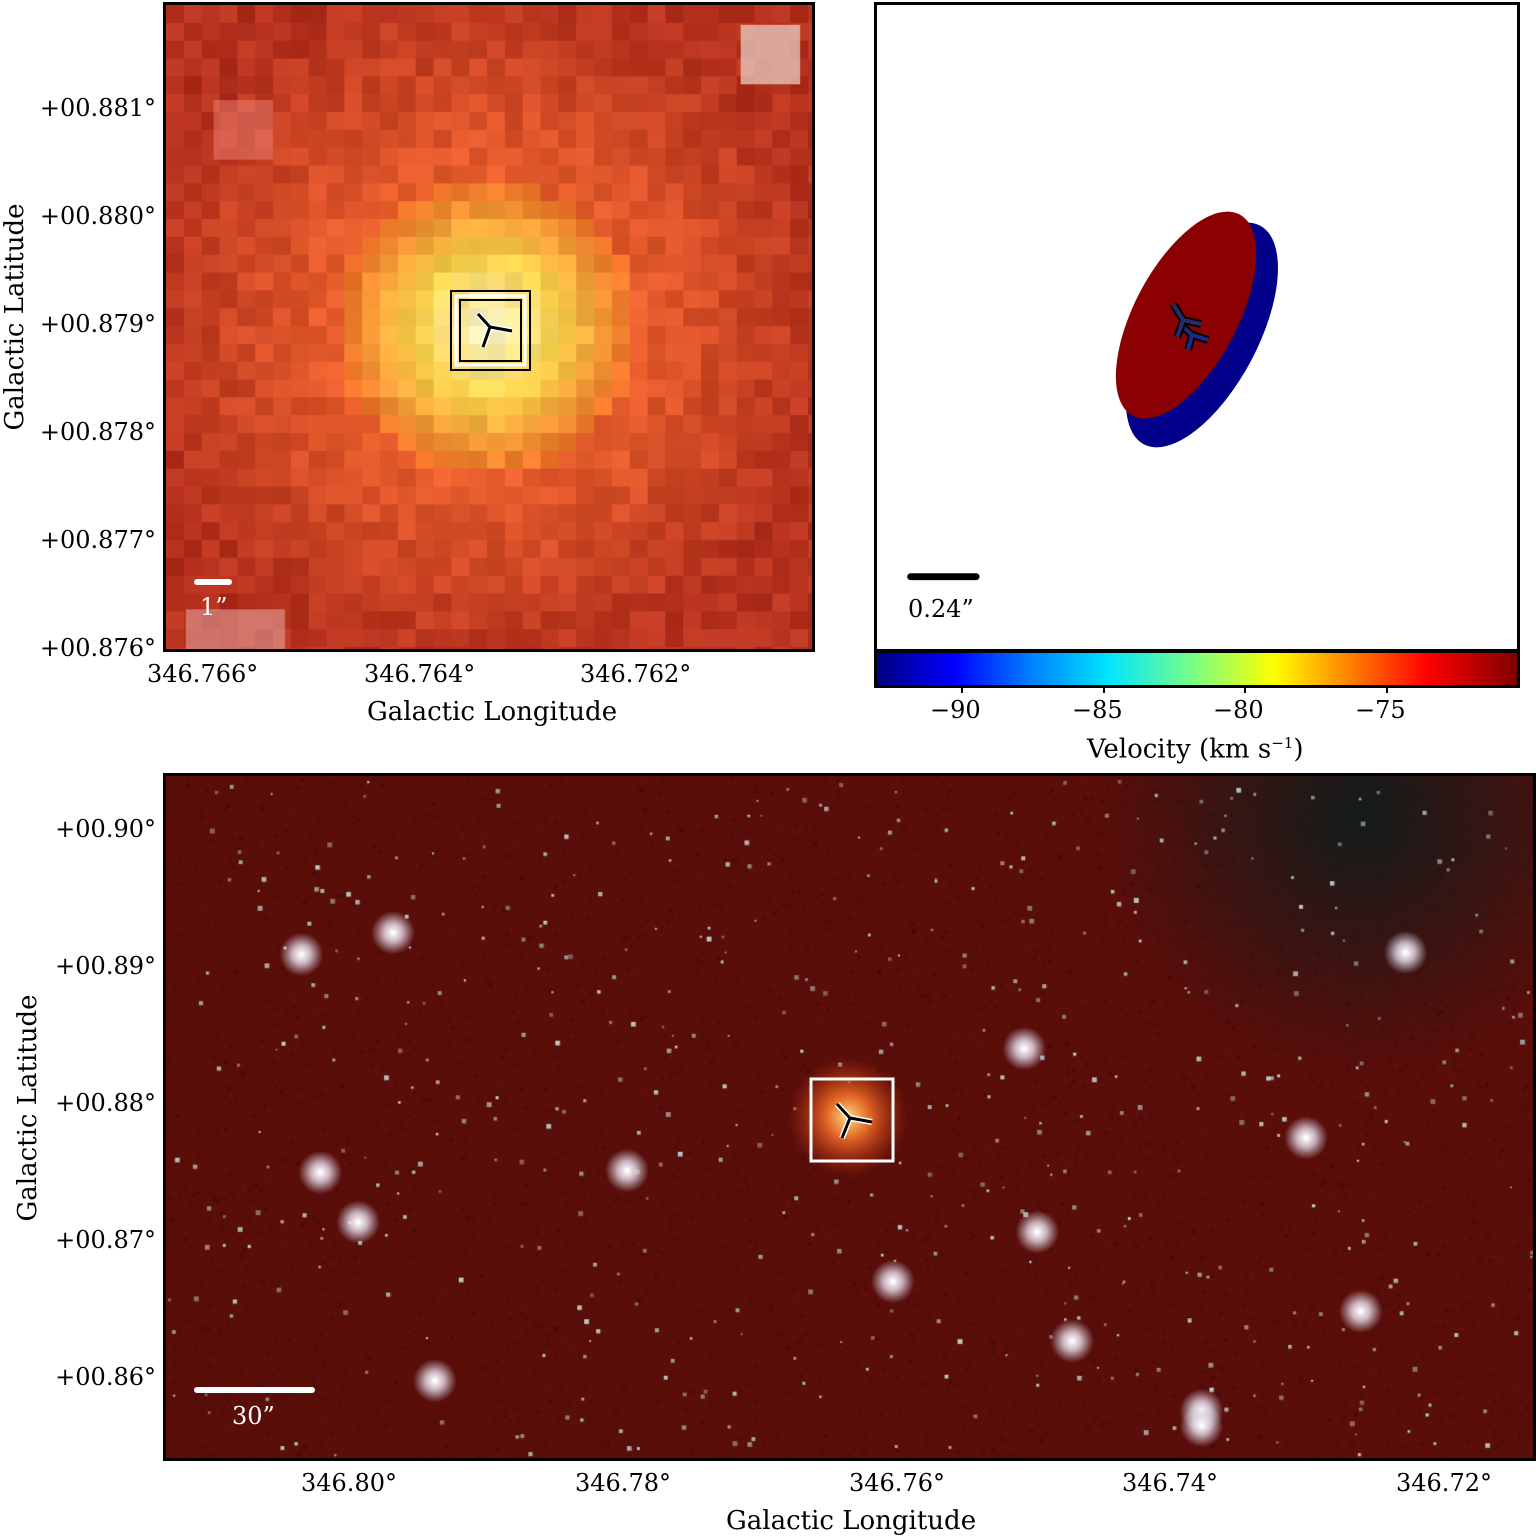  I want to click on xtick: 346.80°, so click(349, 1483).